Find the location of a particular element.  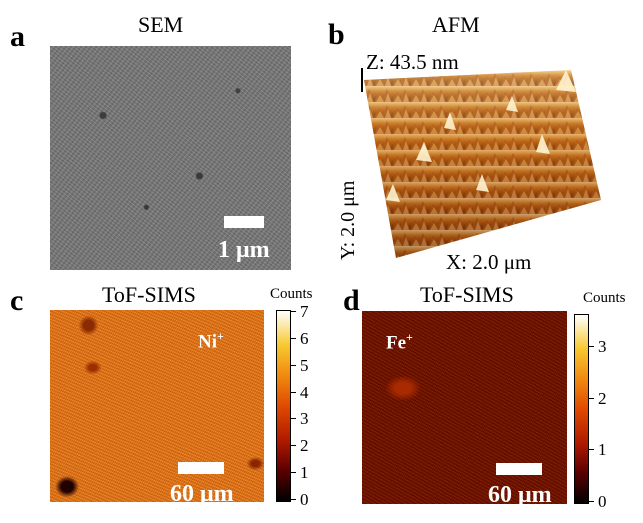

ni-scale-bar is located at coordinates (201, 468).